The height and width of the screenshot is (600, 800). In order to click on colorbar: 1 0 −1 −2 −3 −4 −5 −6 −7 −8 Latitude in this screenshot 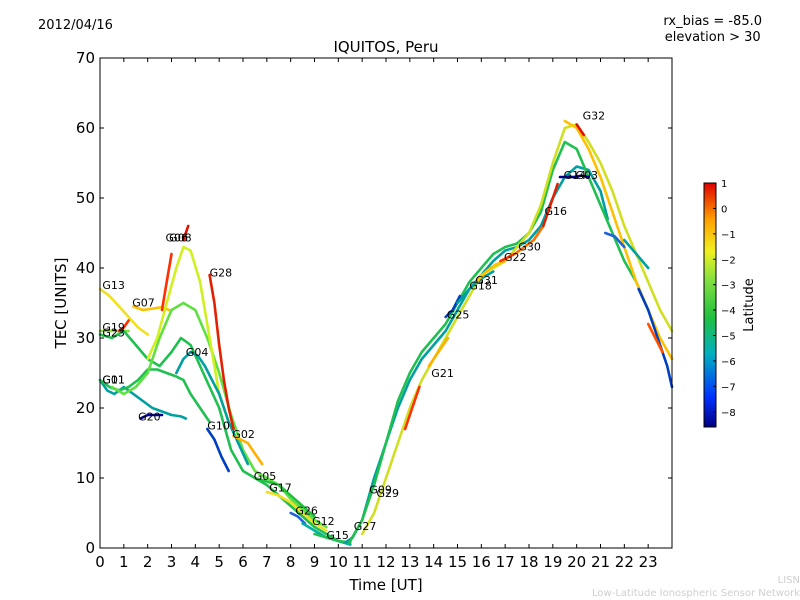, I will do `click(730, 303)`.